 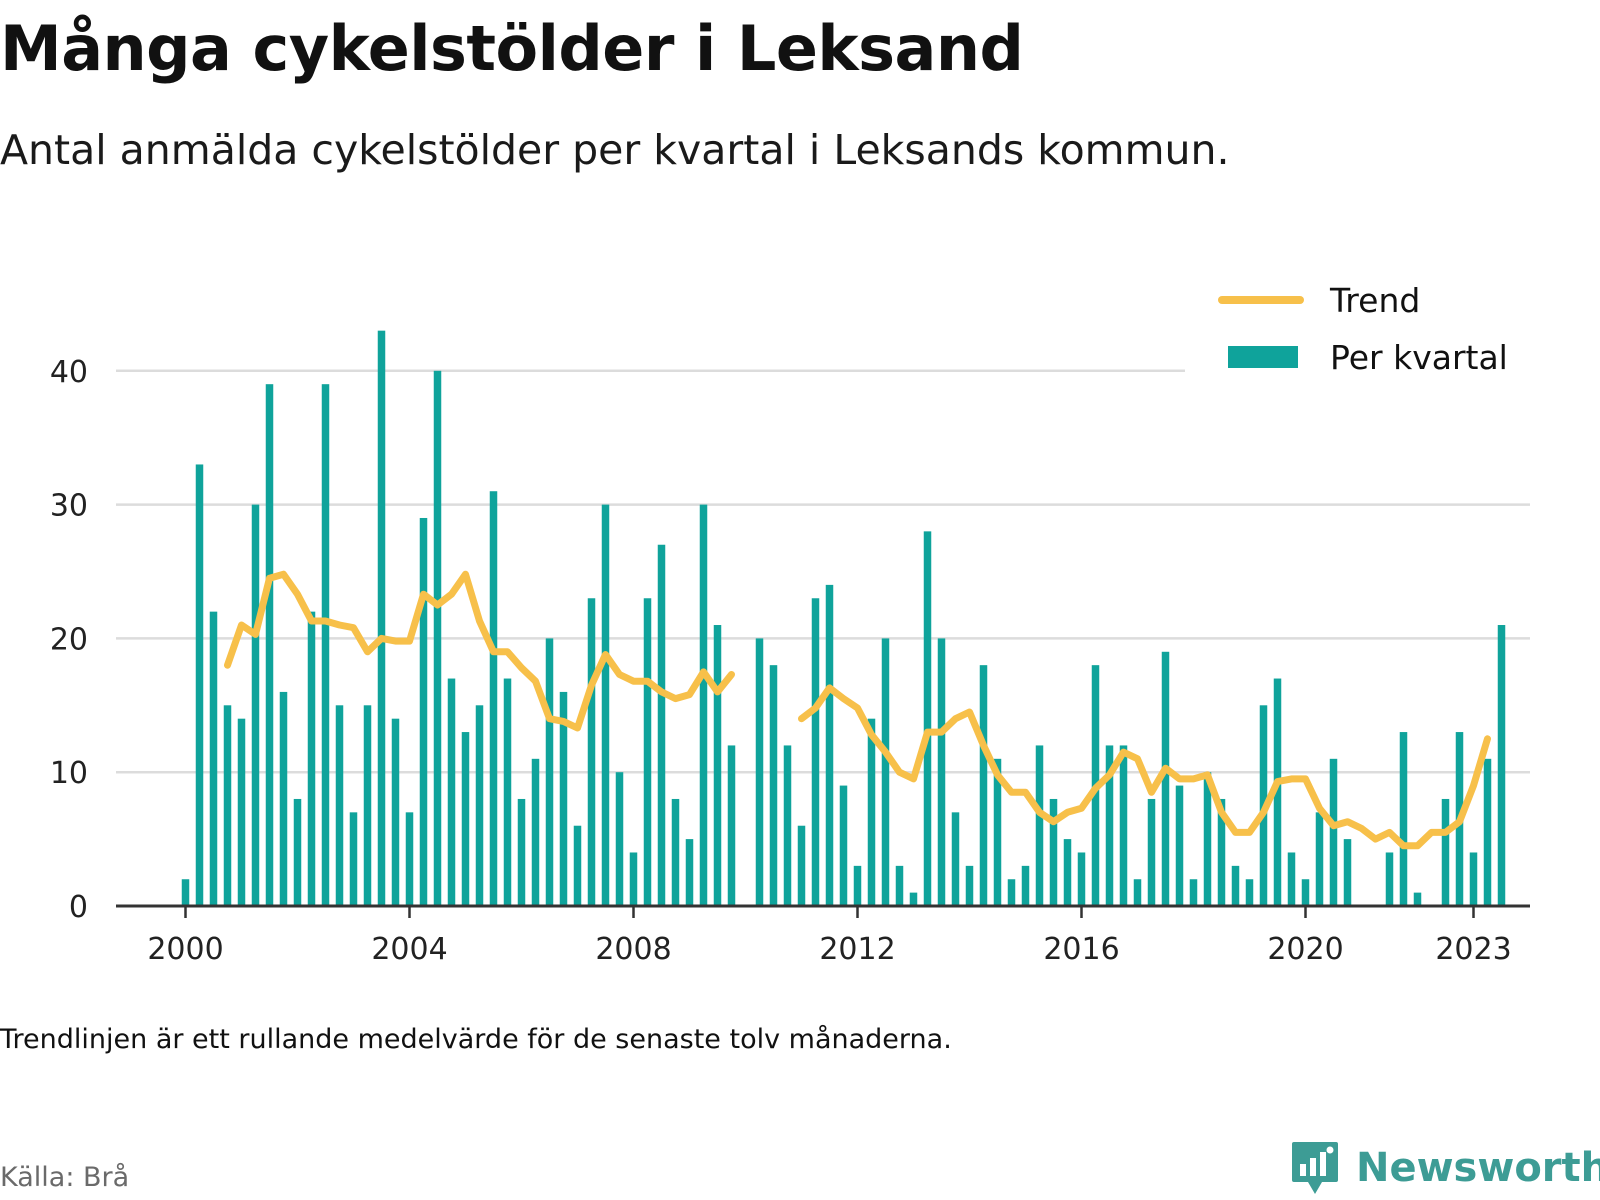 I want to click on y-tick-label: 30, so click(x=69, y=506).